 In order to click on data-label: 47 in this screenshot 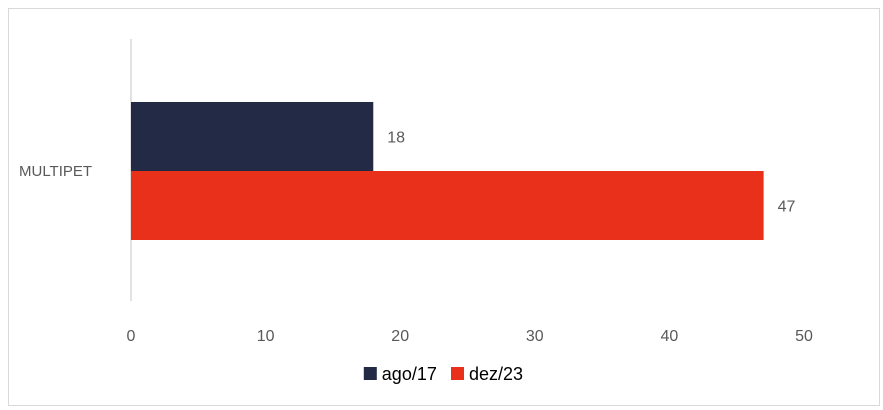, I will do `click(787, 207)`.